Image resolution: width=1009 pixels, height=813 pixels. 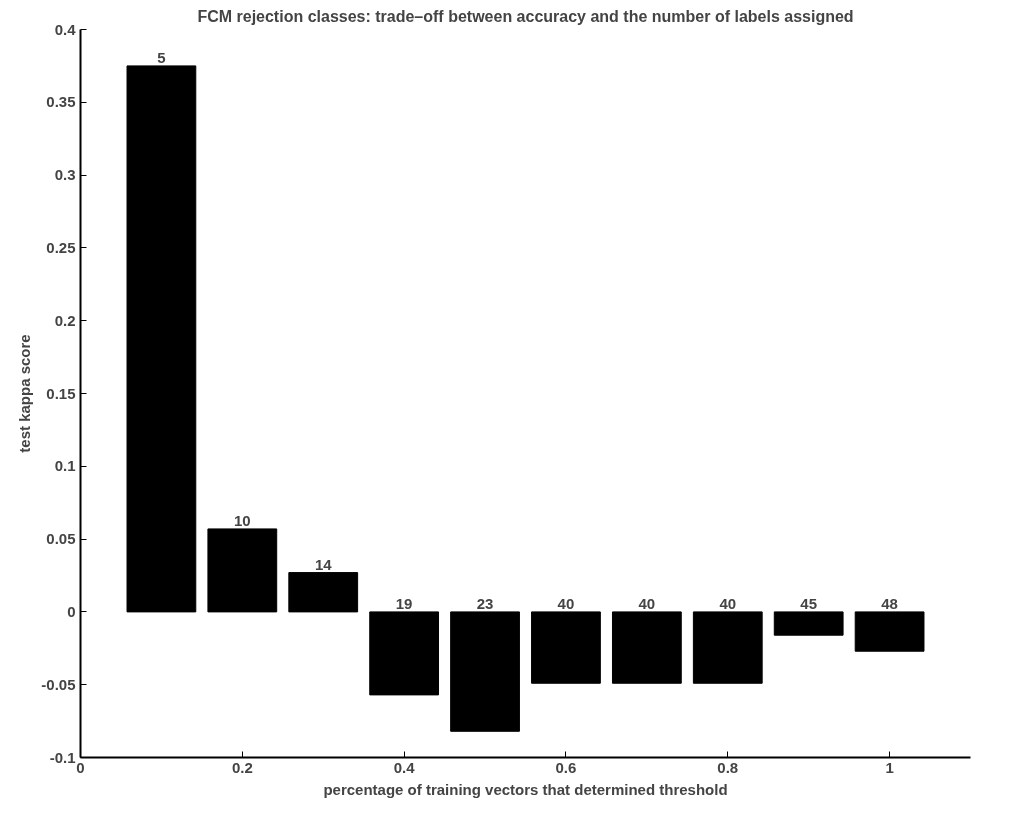 What do you see at coordinates (71, 611) in the screenshot?
I see `y-tick-label: 0` at bounding box center [71, 611].